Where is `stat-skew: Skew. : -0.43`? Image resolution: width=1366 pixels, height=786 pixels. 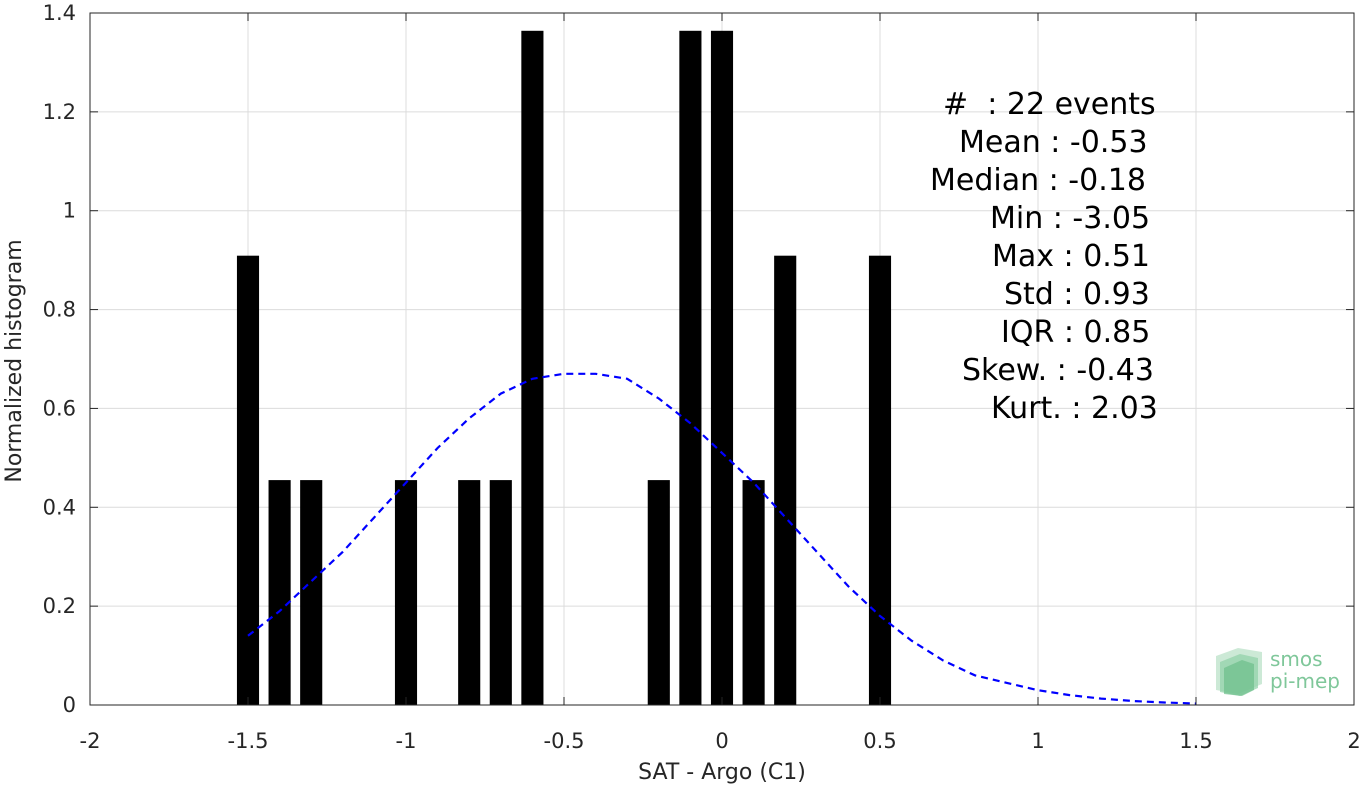
stat-skew: Skew. : -0.43 is located at coordinates (1037, 371).